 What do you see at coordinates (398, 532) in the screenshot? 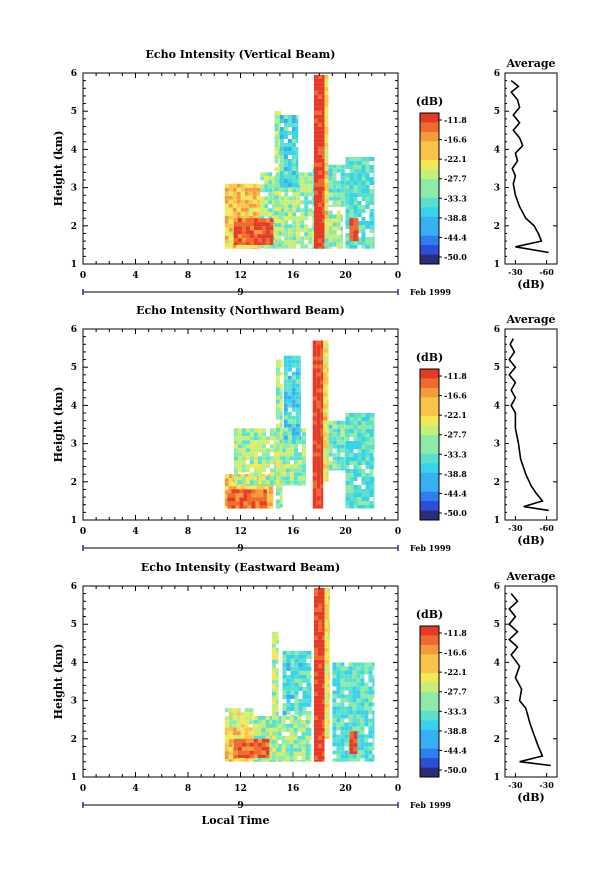
I see `x-tick-label: 0` at bounding box center [398, 532].